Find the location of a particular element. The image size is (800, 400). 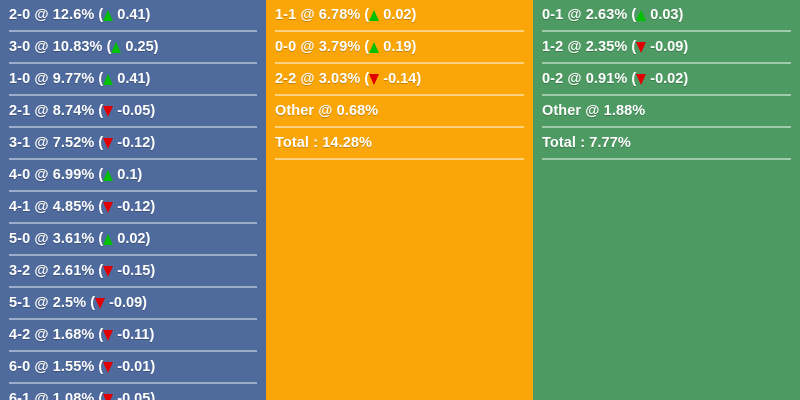

probability-value: 7.77% is located at coordinates (610, 143).